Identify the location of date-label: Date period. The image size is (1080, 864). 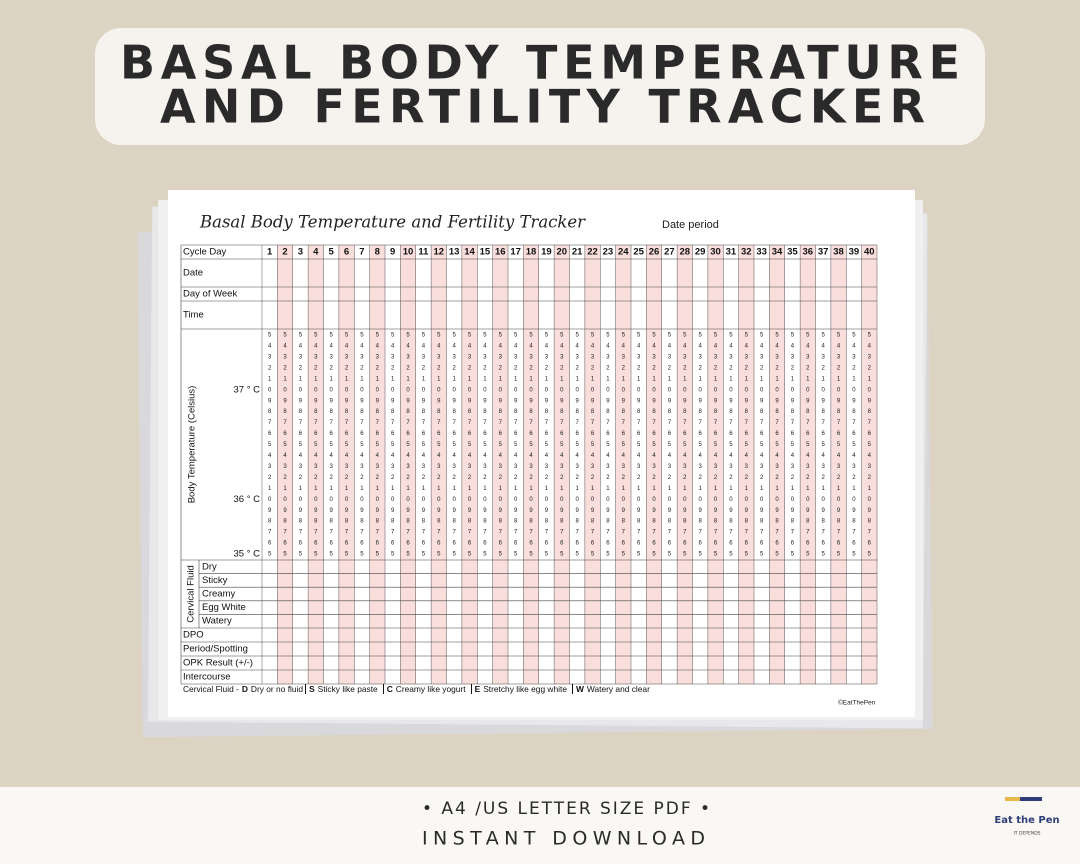
(690, 225).